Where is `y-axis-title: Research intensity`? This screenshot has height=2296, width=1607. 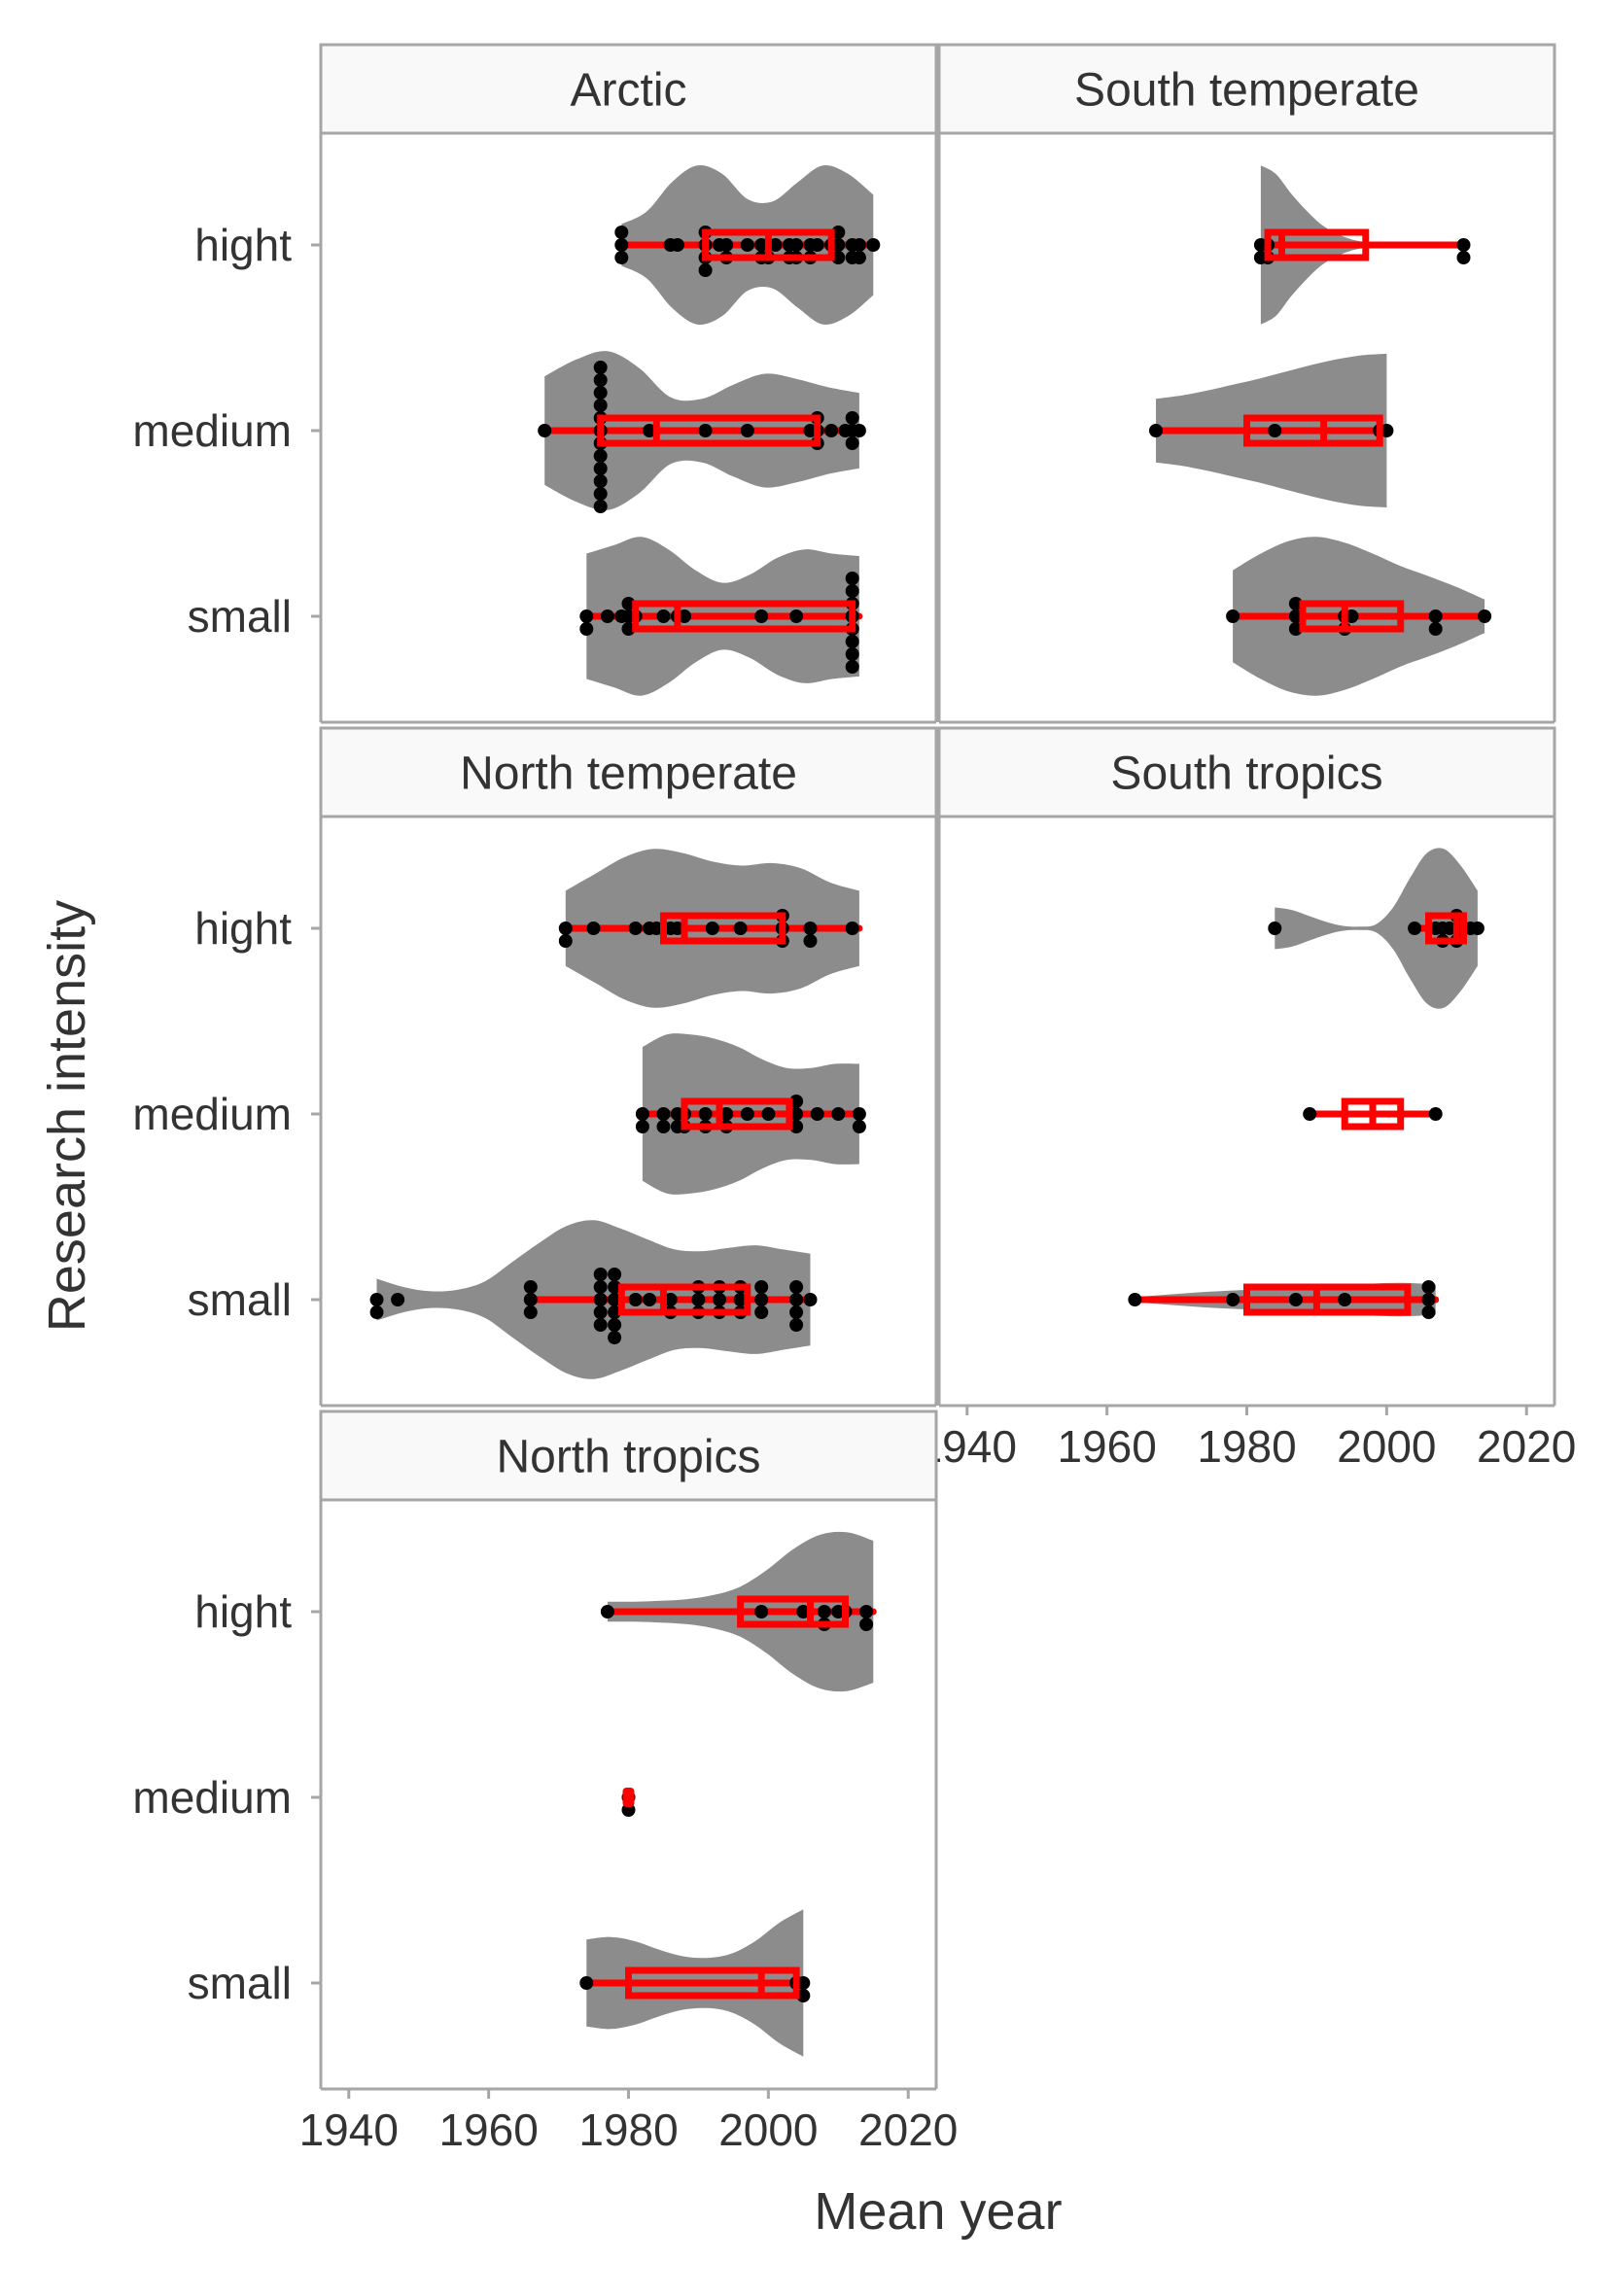 y-axis-title: Research intensity is located at coordinates (67, 1116).